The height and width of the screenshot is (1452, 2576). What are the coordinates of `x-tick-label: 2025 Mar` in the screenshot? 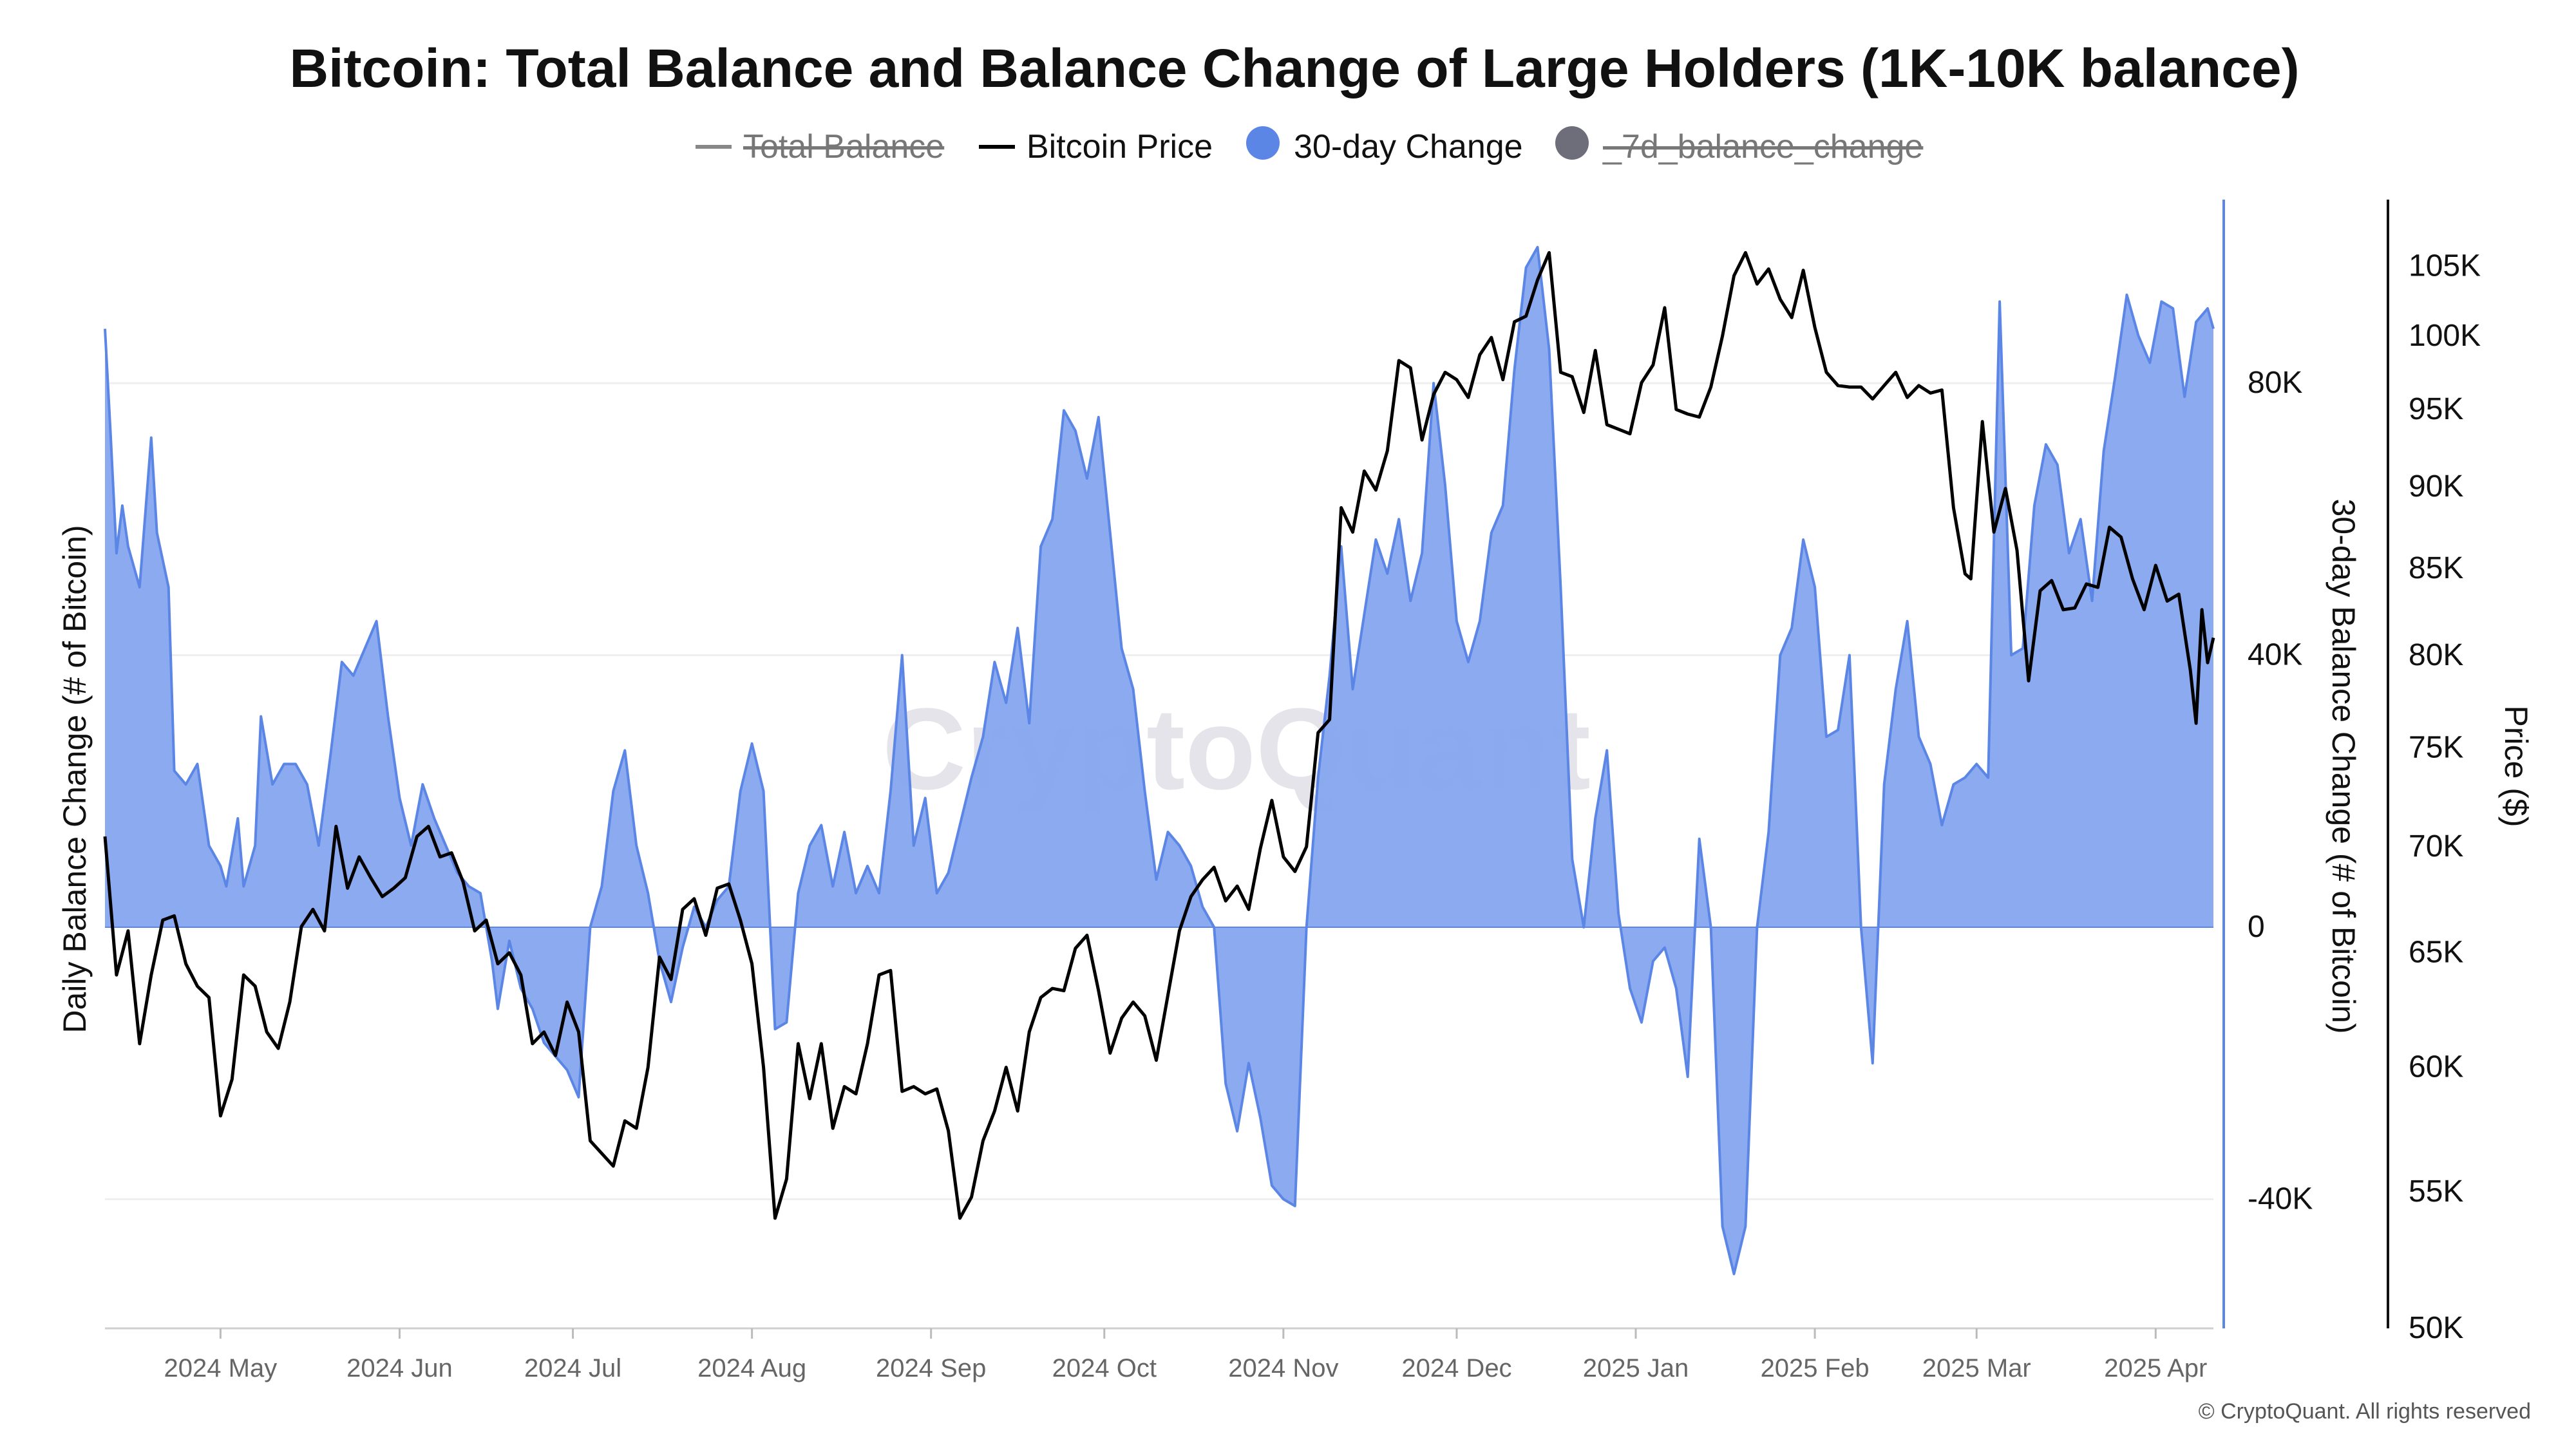 It's located at (1977, 1368).